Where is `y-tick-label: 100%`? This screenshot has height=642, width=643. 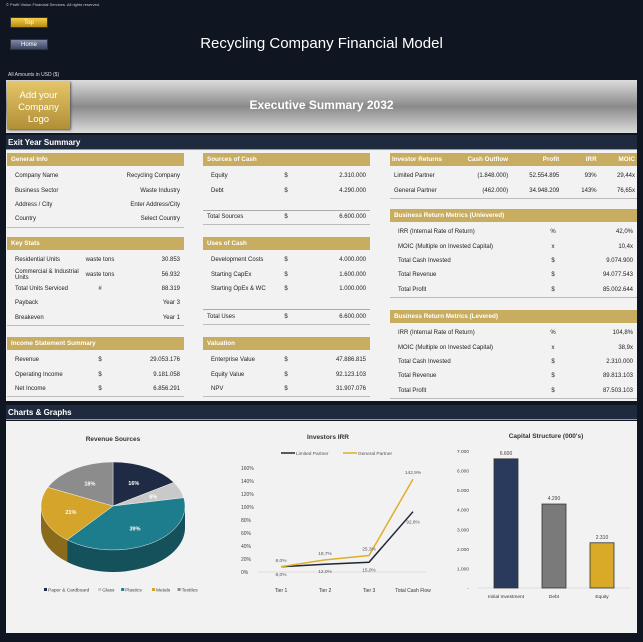
y-tick-label: 100% is located at coordinates (247, 508).